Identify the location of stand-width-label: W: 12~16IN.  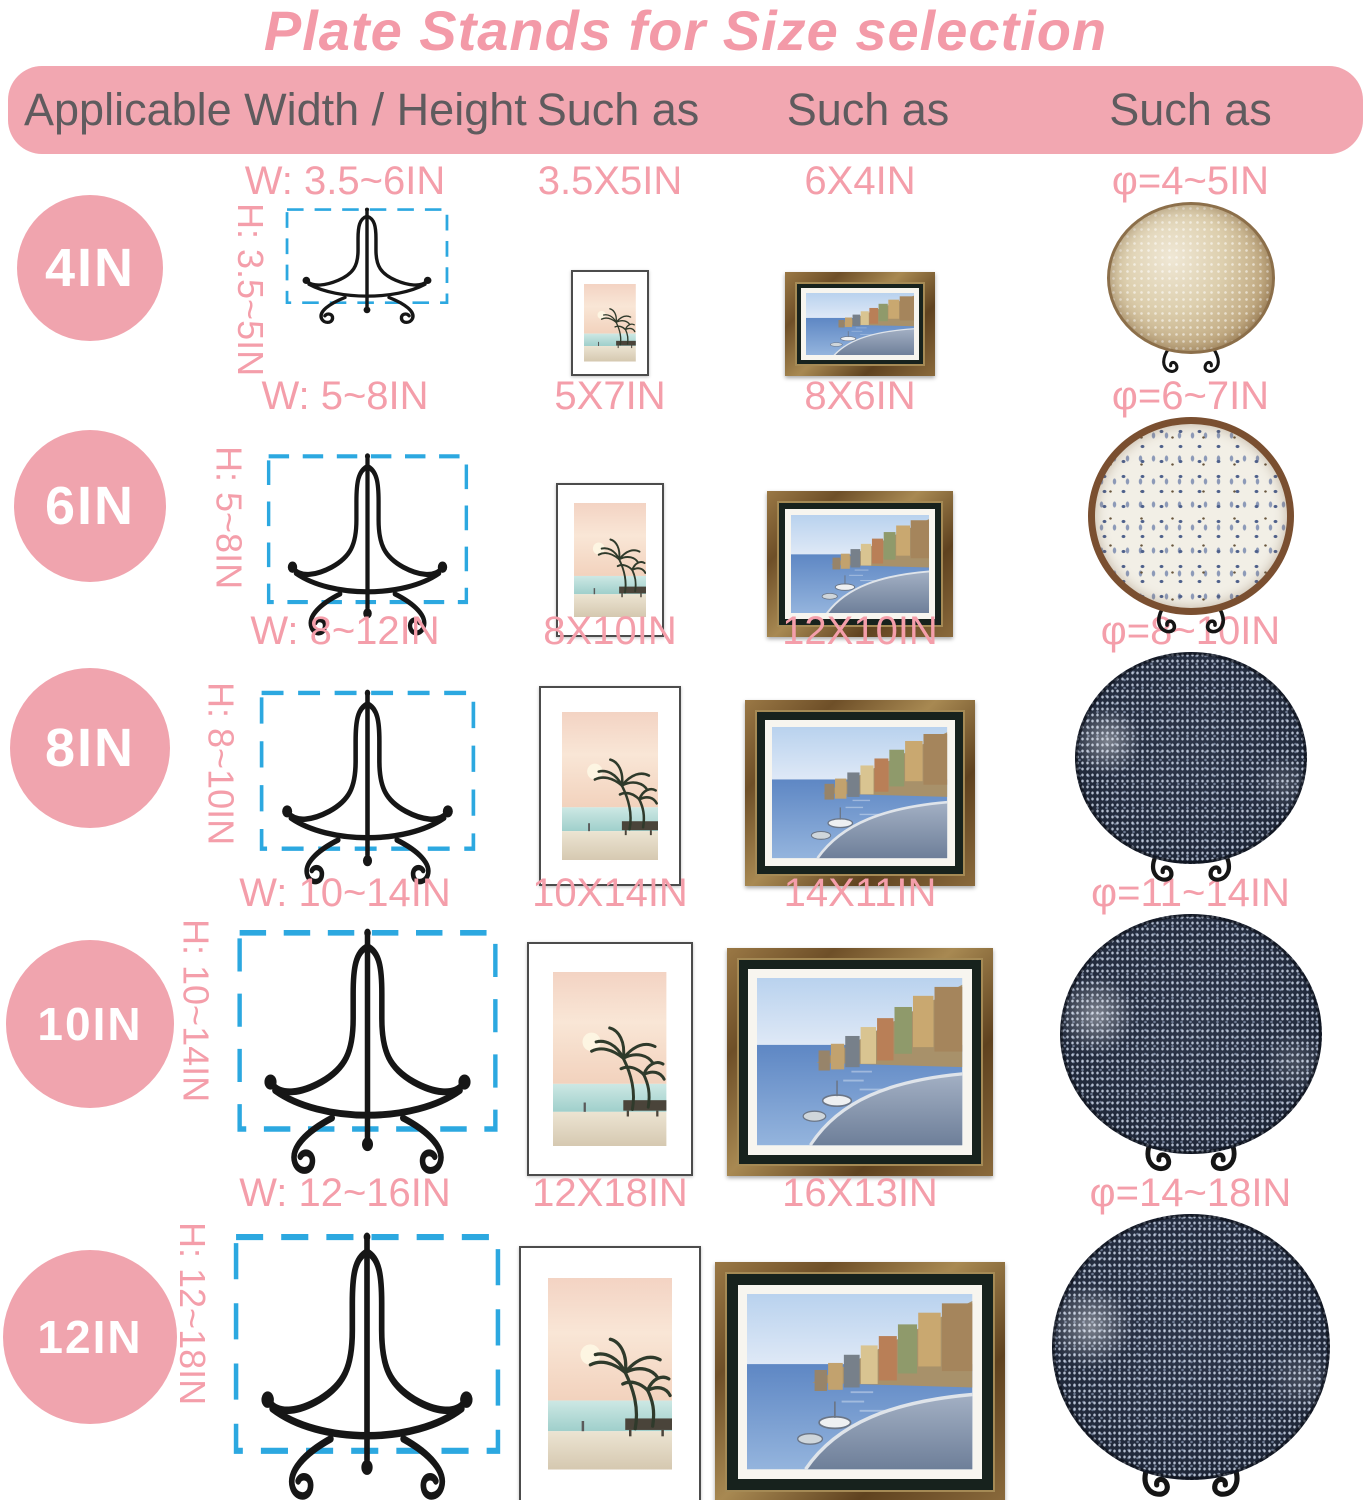
(345, 1193).